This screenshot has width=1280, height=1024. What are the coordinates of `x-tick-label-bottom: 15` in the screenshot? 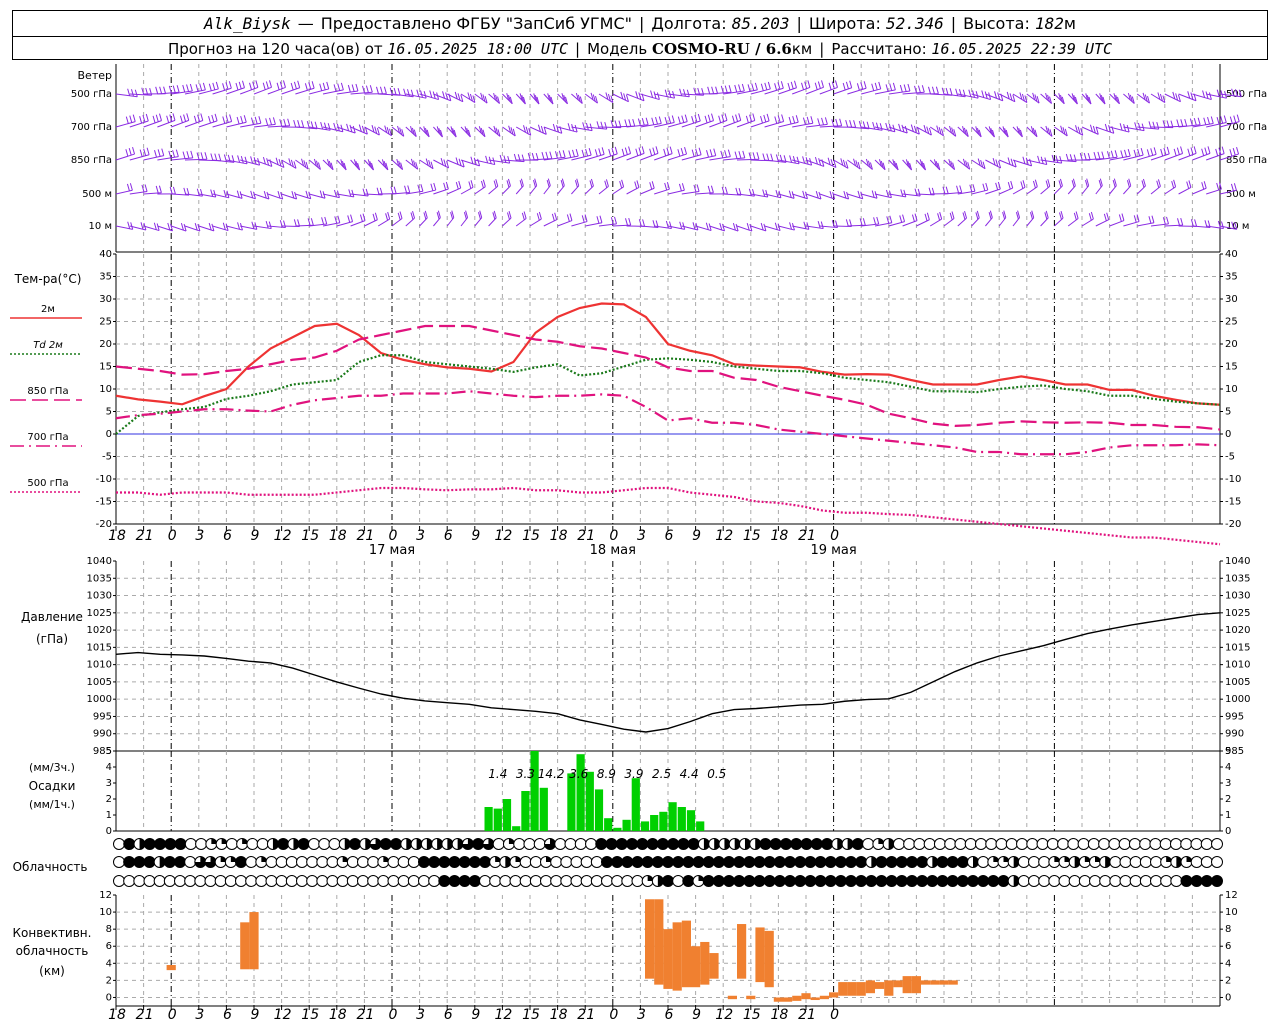 It's located at (752, 1015).